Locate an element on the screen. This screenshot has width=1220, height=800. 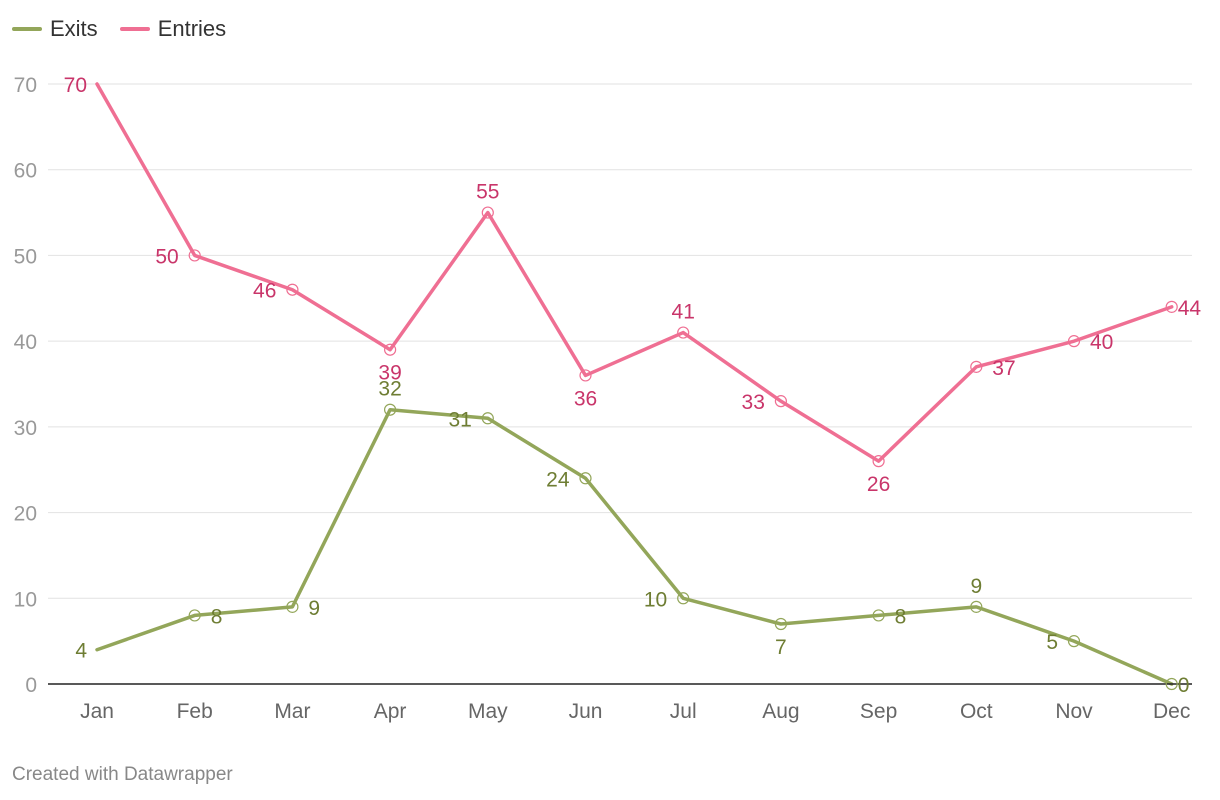
x-tick-label-sep: Sep is located at coordinates (878, 711).